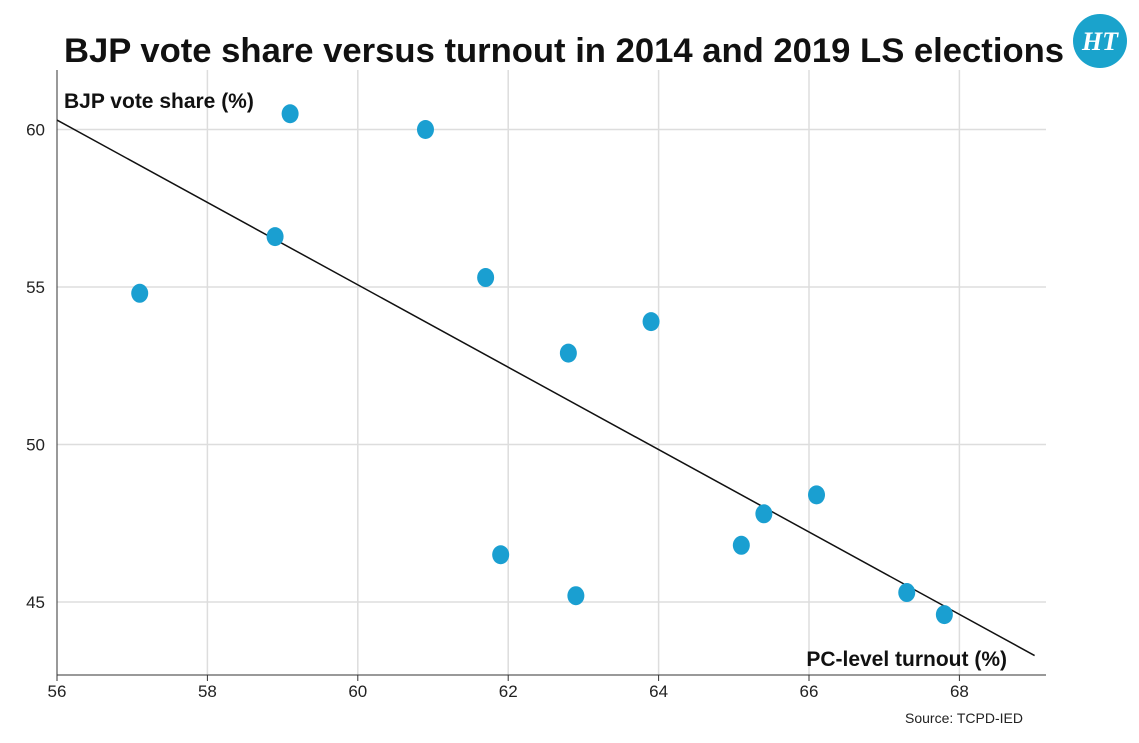  Describe the element at coordinates (207, 691) in the screenshot. I see `x-tick-label: 58` at that location.